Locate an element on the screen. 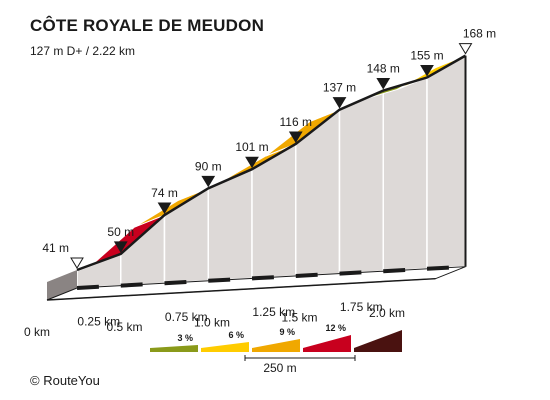  elevation-label-2: 74 m is located at coordinates (164, 193).